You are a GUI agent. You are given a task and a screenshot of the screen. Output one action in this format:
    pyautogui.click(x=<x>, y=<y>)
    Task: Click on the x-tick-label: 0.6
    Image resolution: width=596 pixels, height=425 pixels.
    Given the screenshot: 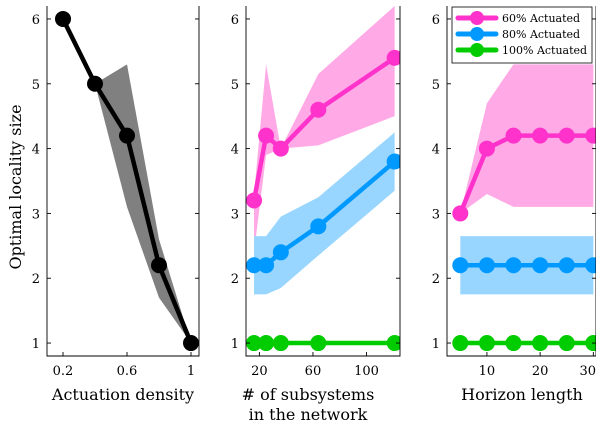 What is the action you would take?
    pyautogui.click(x=127, y=371)
    